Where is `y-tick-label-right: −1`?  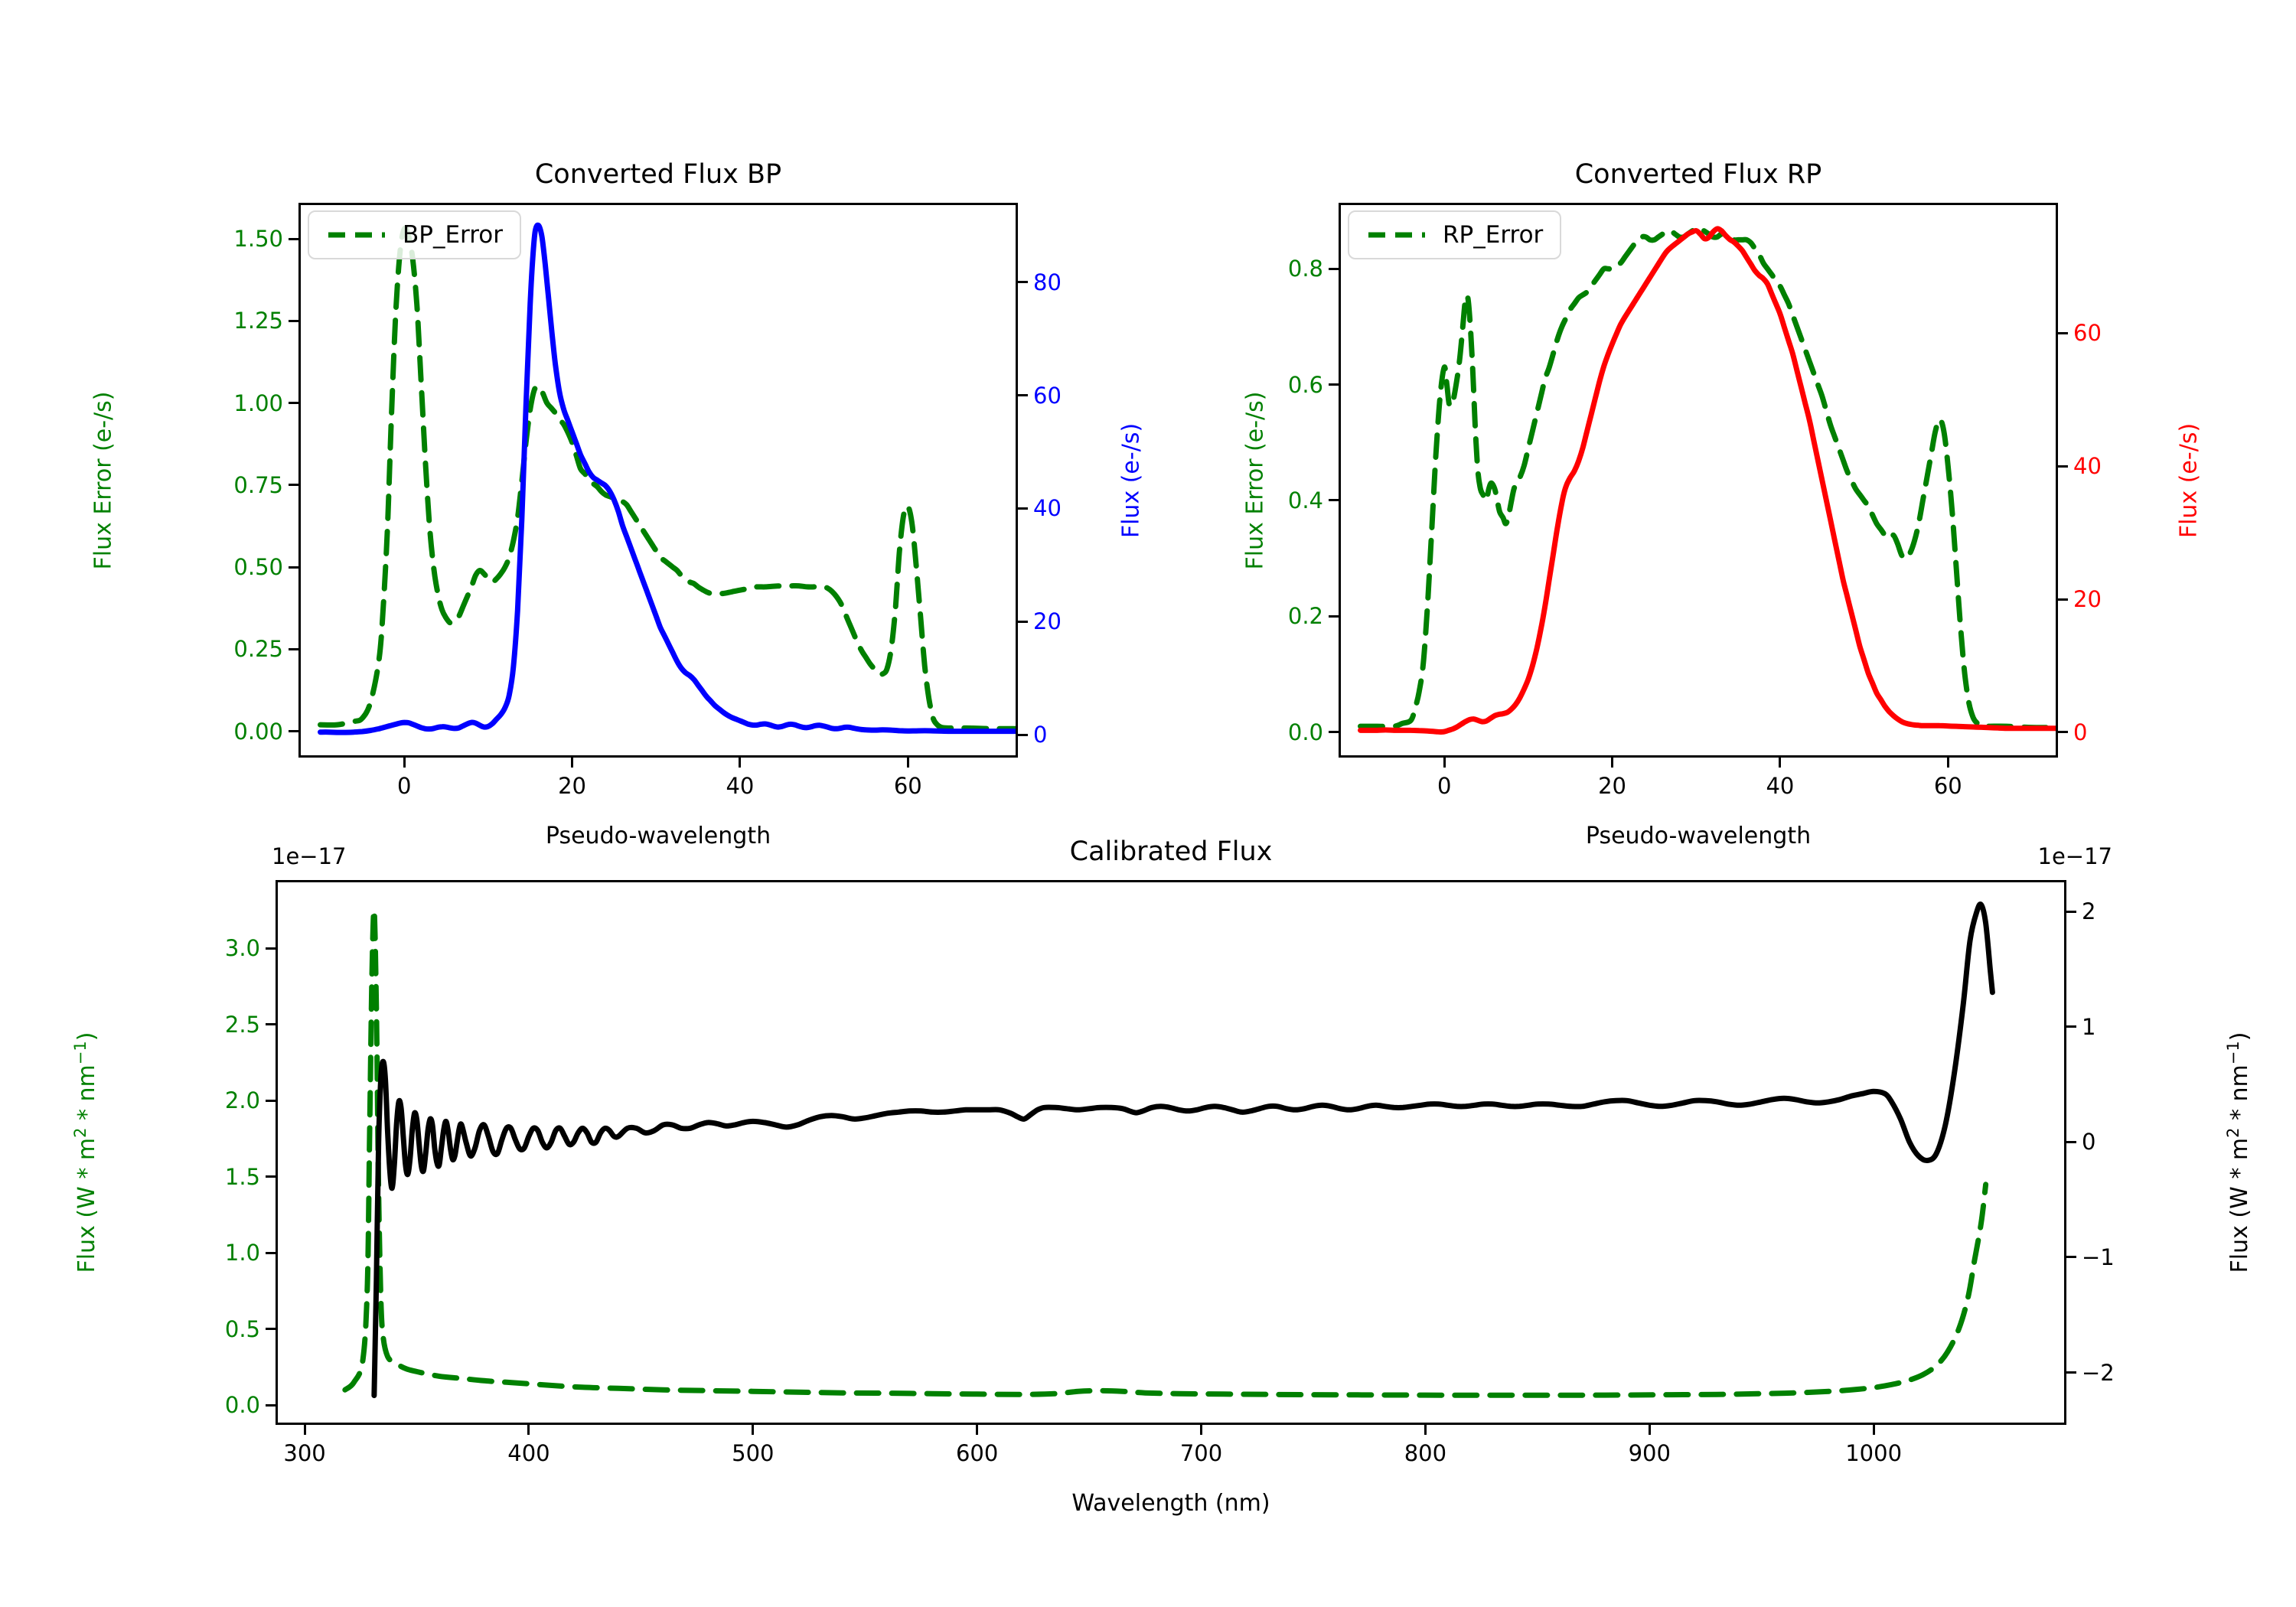 y-tick-label-right: −1 is located at coordinates (2098, 1257).